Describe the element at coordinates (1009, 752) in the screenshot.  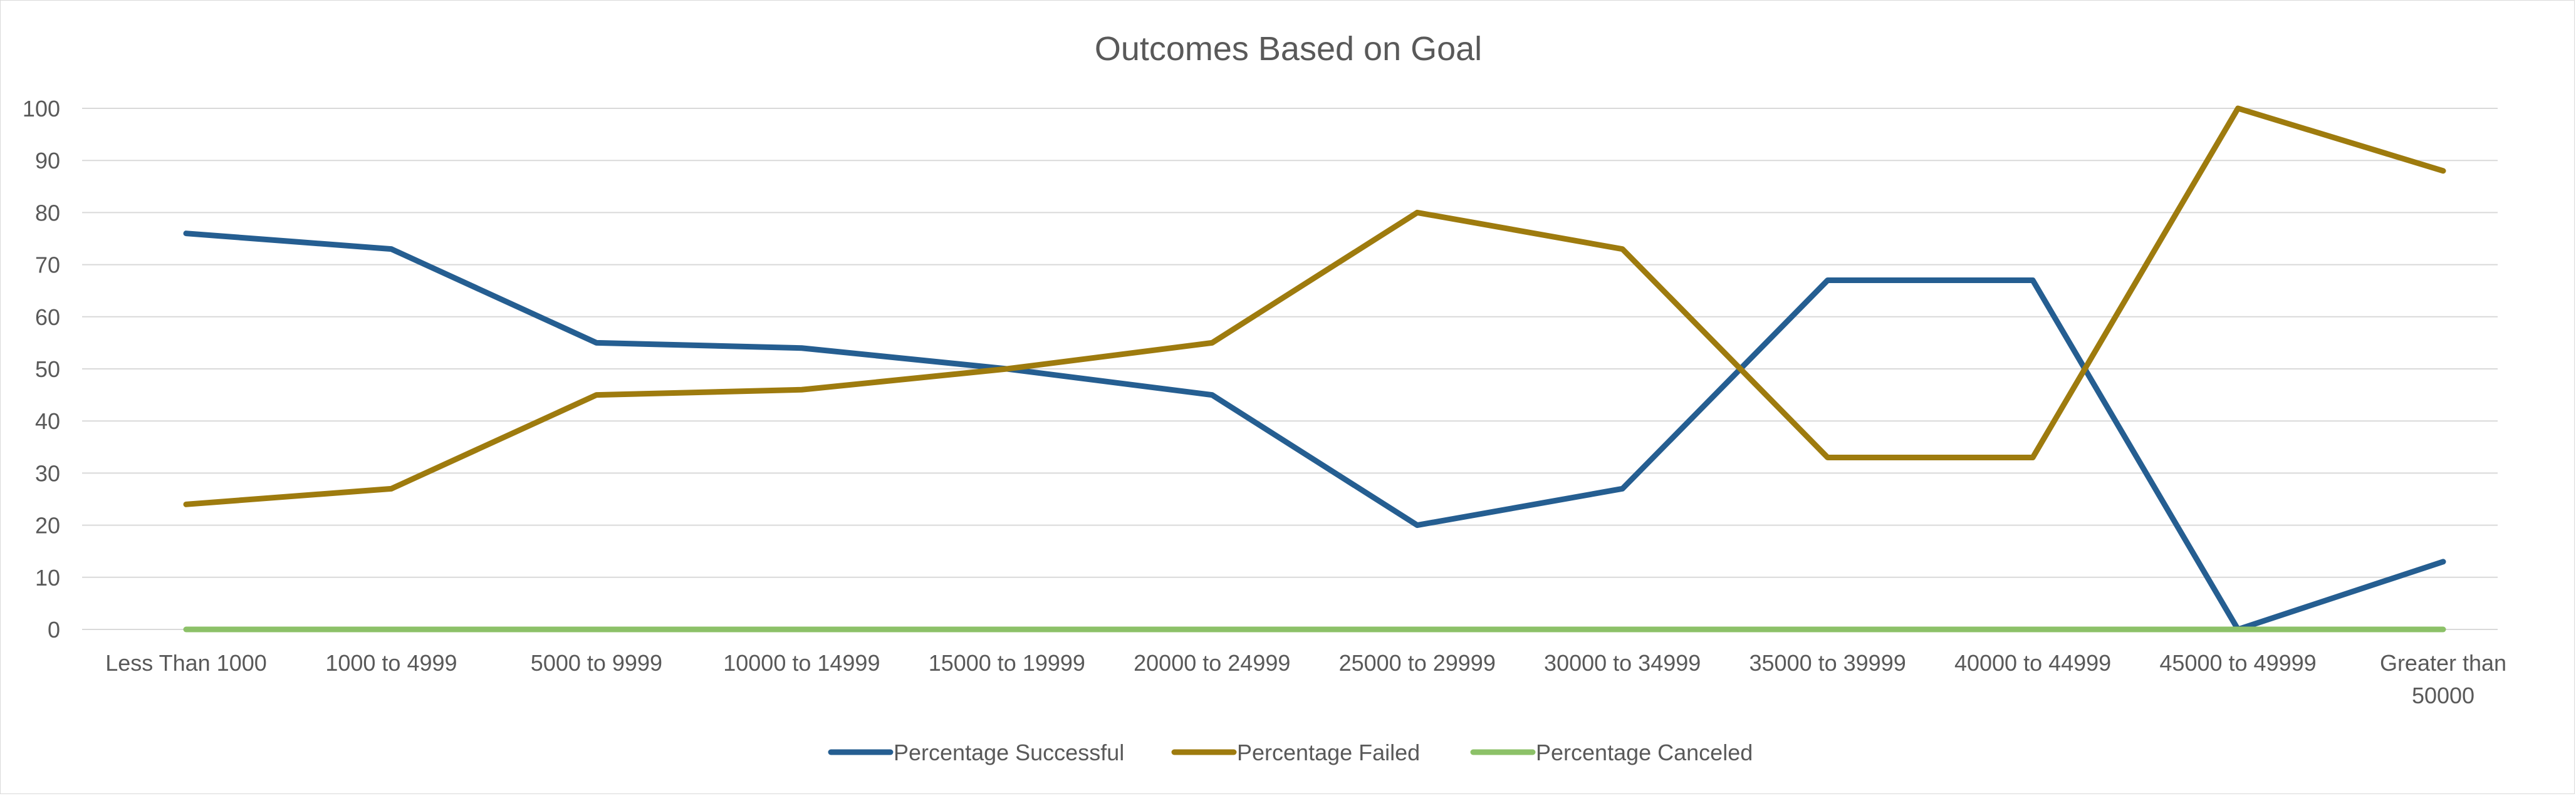
I see `legend-label: Percentage Successful` at that location.